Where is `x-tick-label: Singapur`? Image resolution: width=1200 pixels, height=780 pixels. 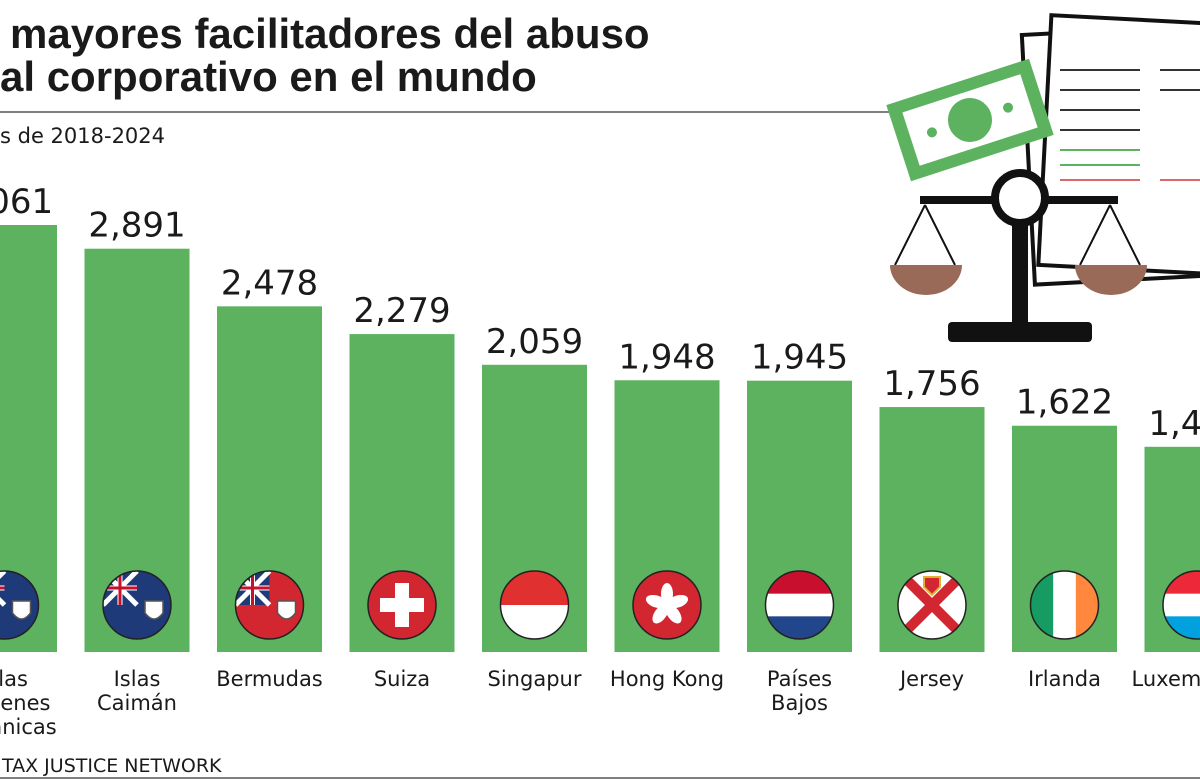
x-tick-label: Singapur is located at coordinates (535, 679).